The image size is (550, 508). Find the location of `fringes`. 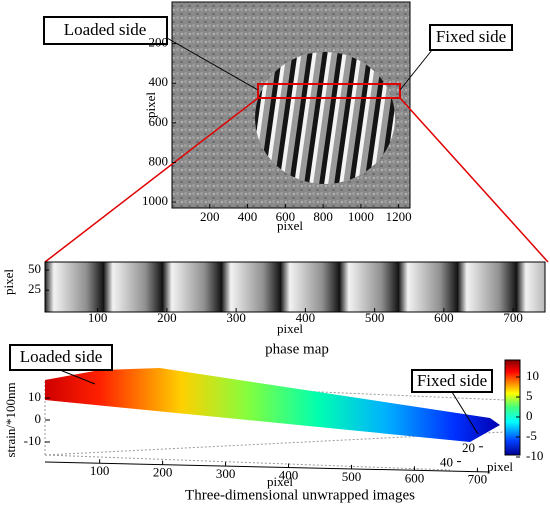

fringes is located at coordinates (325, 118).